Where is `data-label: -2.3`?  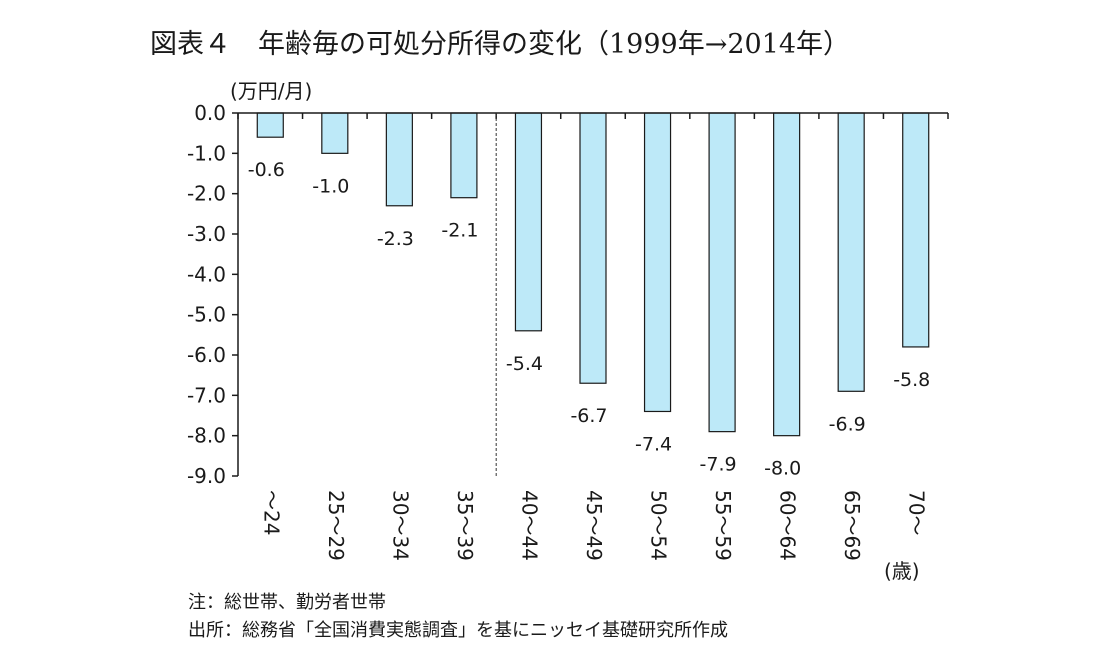 data-label: -2.3 is located at coordinates (395, 239).